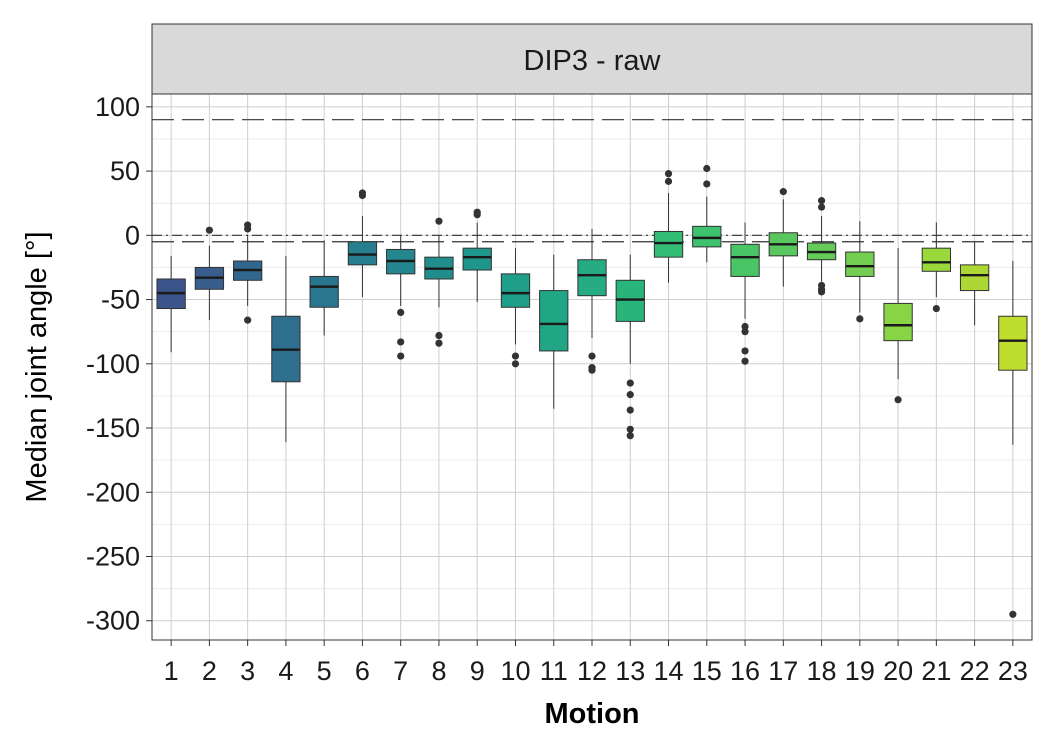 The width and height of the screenshot is (1056, 755). I want to click on y-tick-label: 100, so click(117, 107).